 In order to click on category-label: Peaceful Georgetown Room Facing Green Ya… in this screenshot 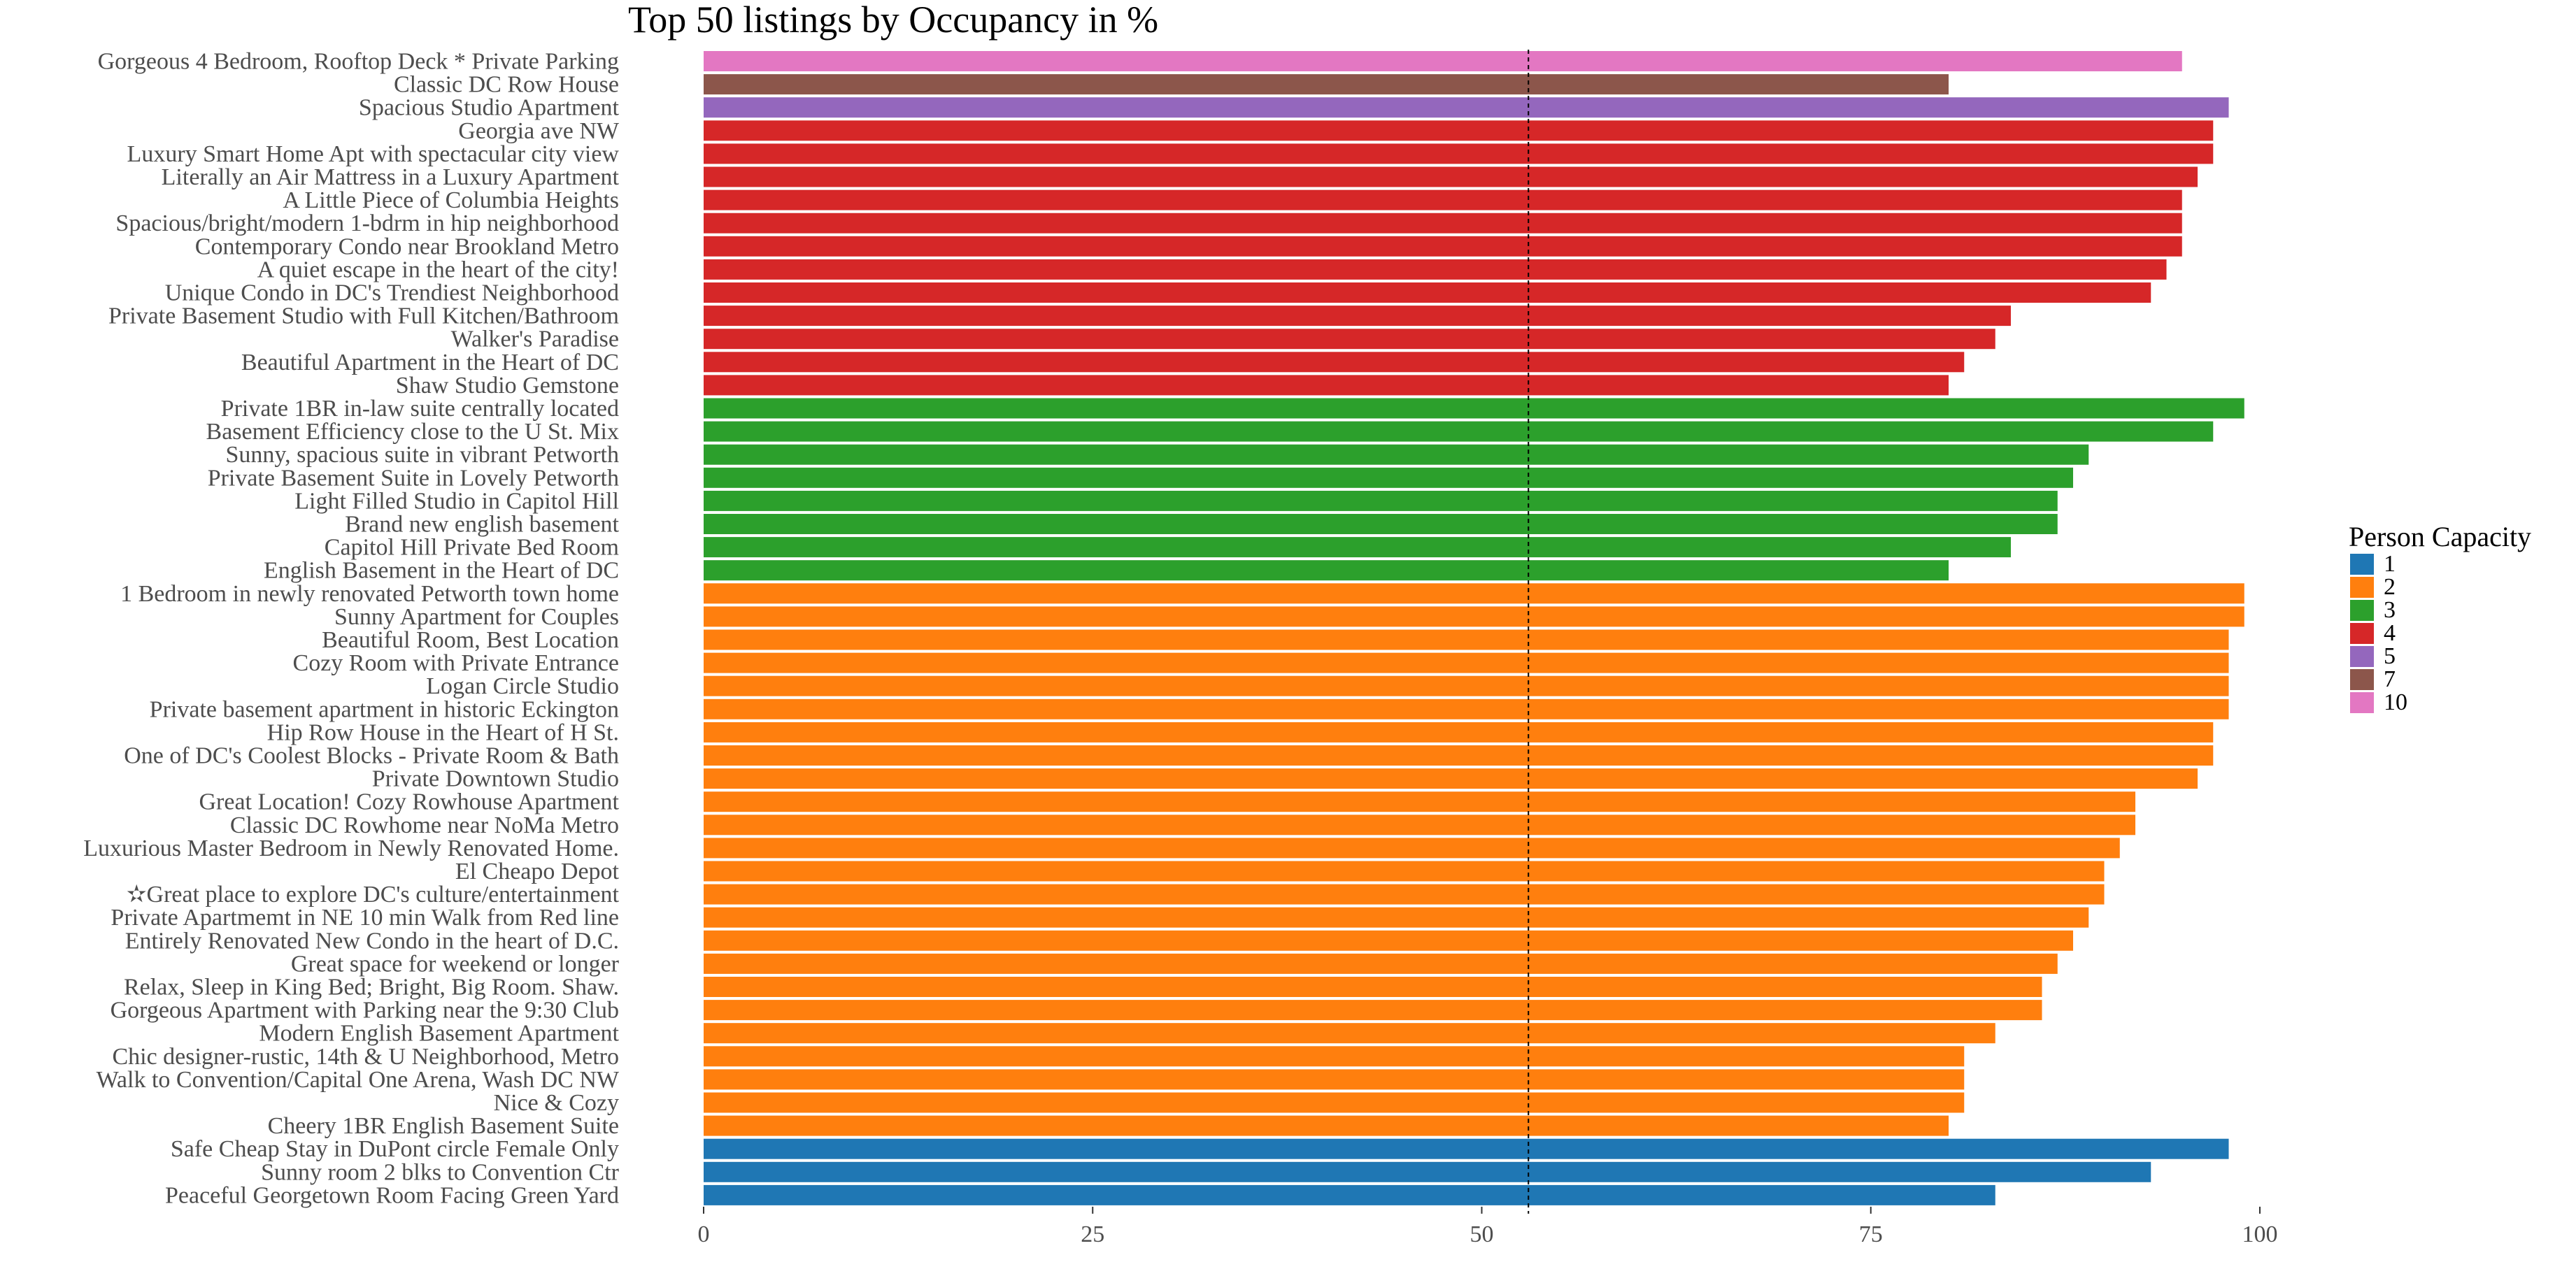, I will do `click(392, 1195)`.